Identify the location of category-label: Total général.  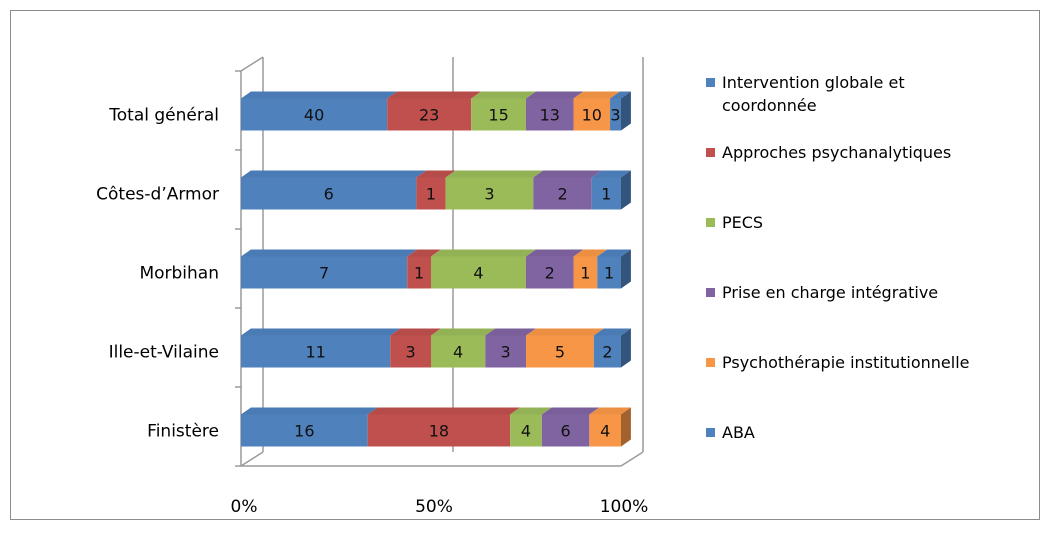
(163, 116).